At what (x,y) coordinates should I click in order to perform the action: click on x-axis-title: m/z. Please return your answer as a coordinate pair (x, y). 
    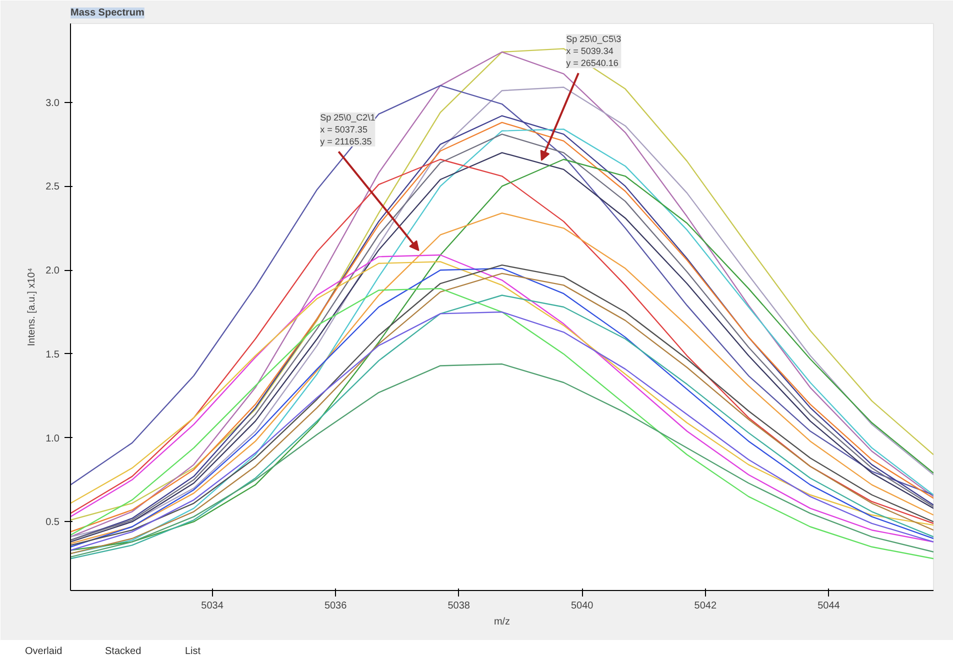
    Looking at the image, I should click on (502, 622).